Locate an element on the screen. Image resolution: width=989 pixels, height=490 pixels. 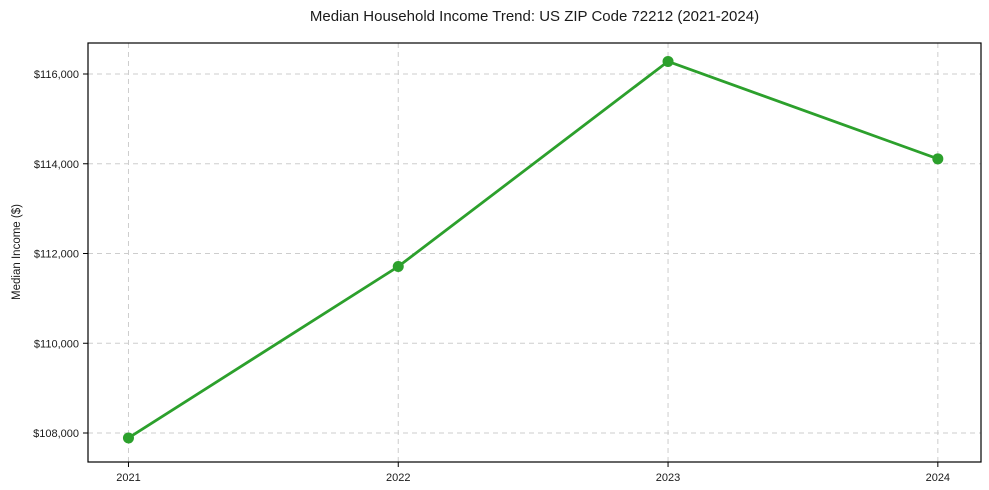
x-tick-label: 2023 is located at coordinates (668, 478).